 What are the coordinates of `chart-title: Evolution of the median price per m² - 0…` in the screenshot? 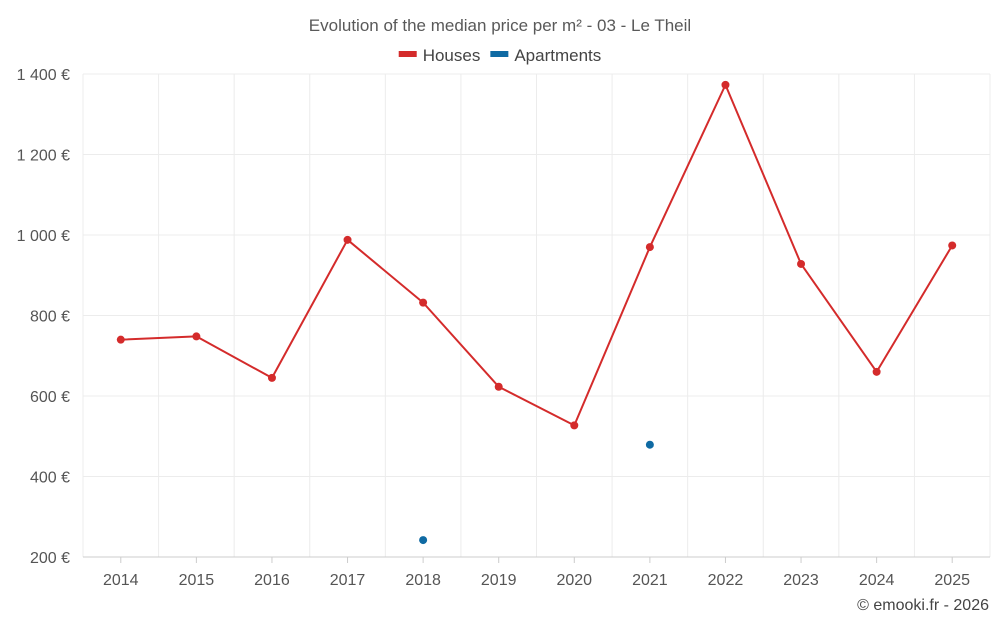 It's located at (500, 25).